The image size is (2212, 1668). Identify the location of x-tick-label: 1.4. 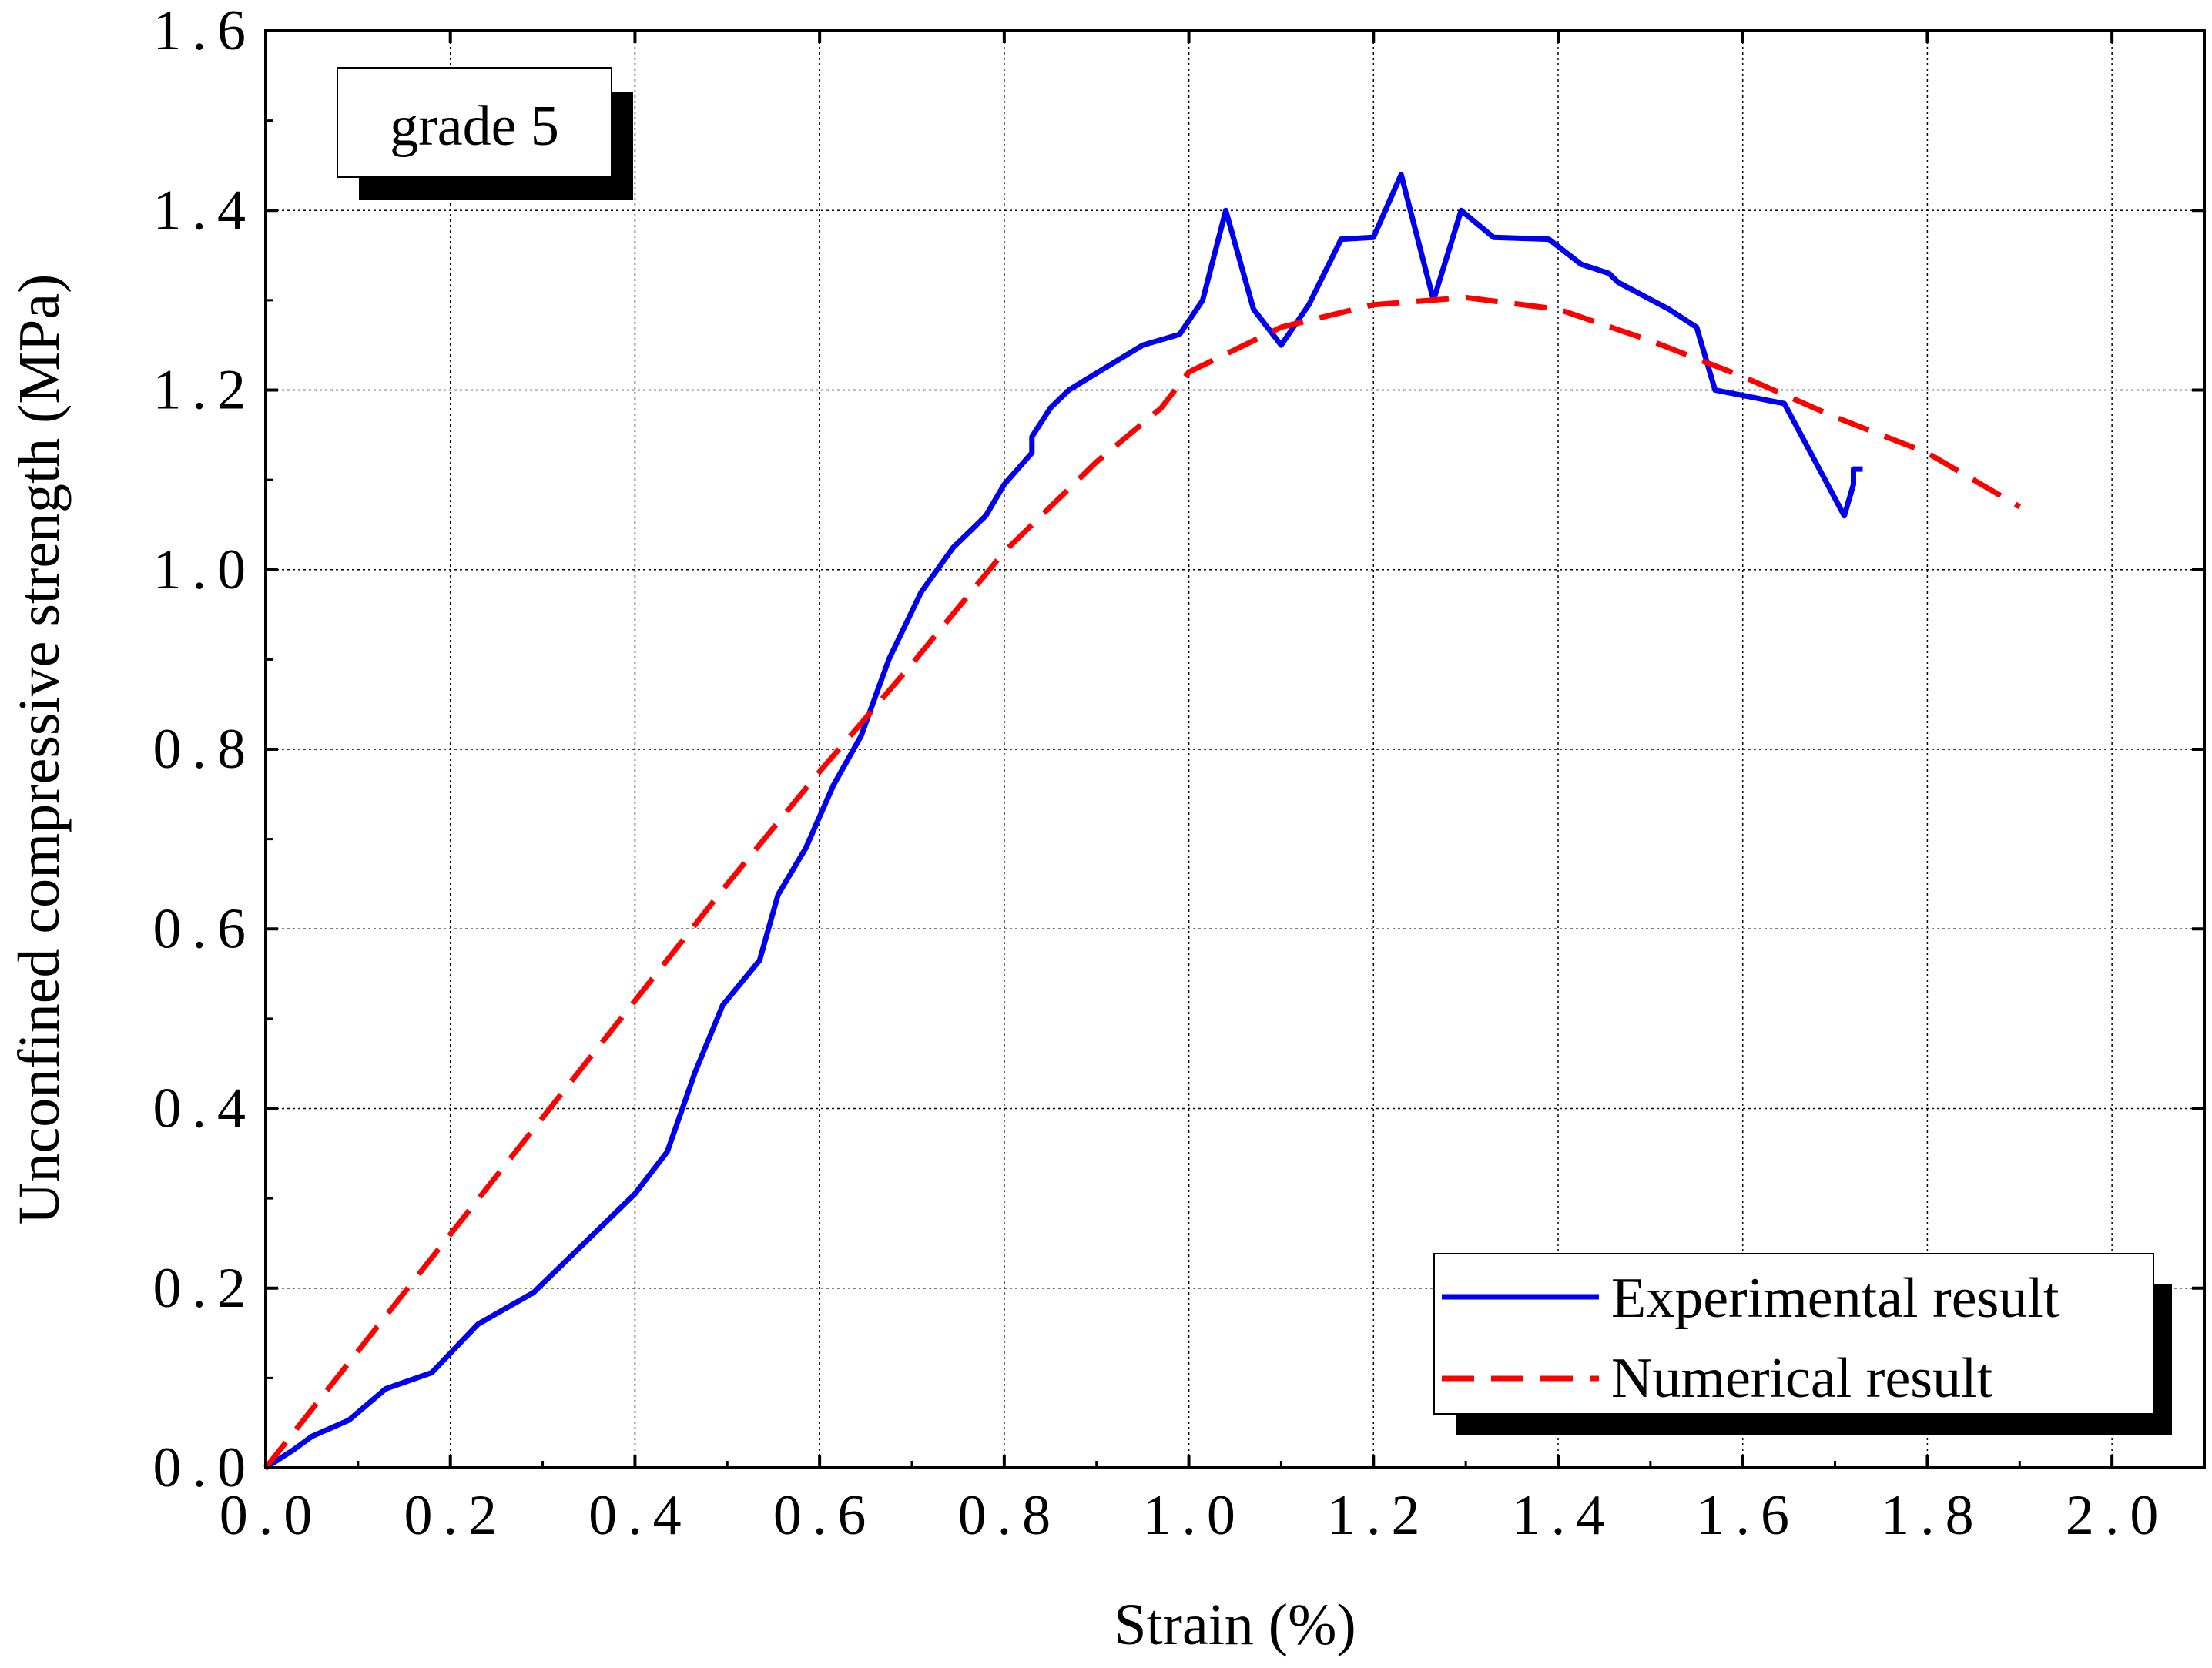
(1564, 1515).